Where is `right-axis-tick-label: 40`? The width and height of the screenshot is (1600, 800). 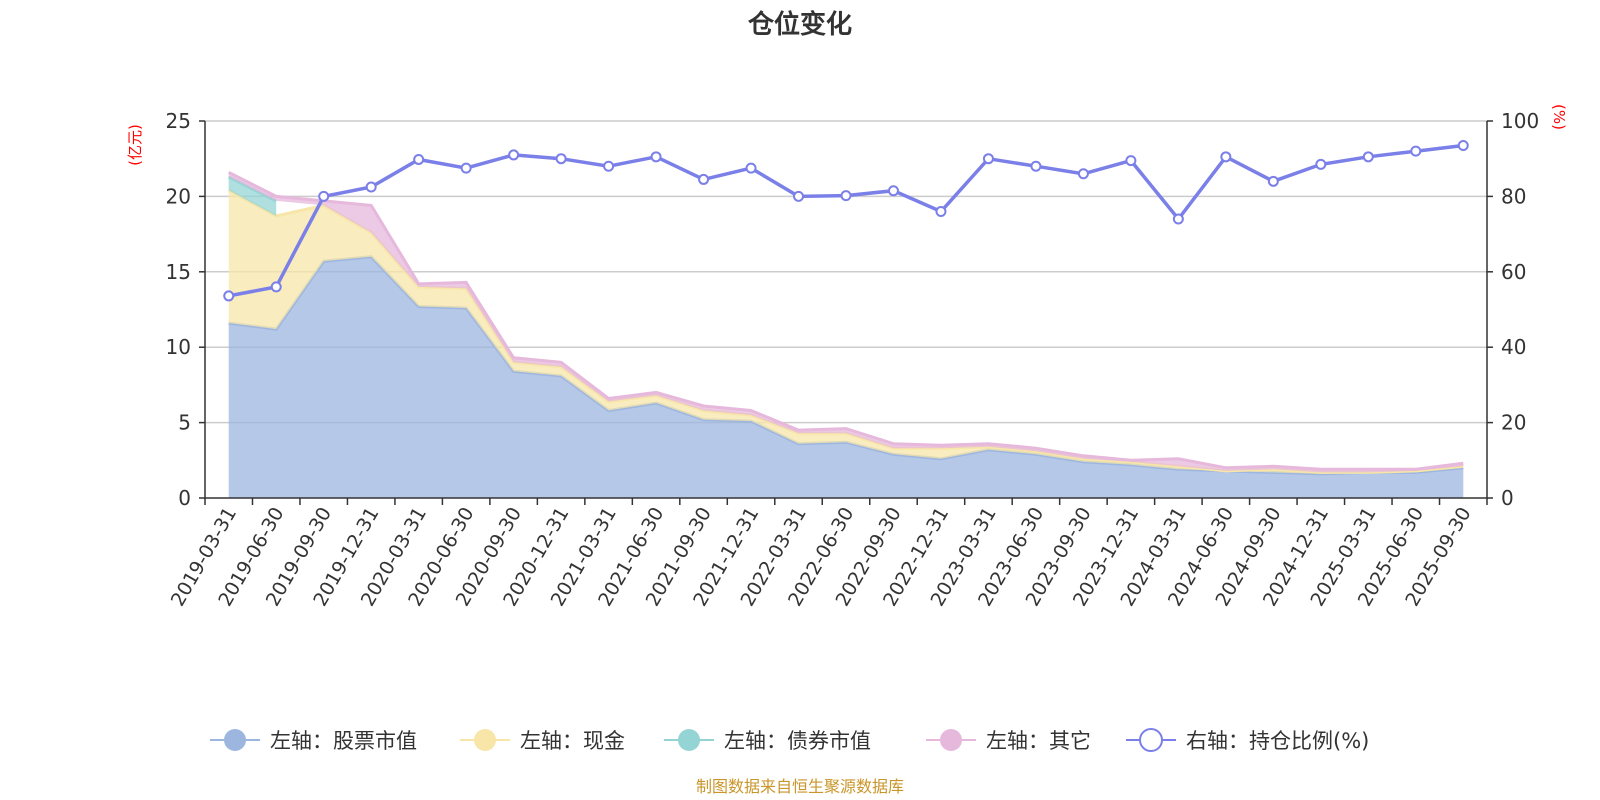 right-axis-tick-label: 40 is located at coordinates (1513, 347).